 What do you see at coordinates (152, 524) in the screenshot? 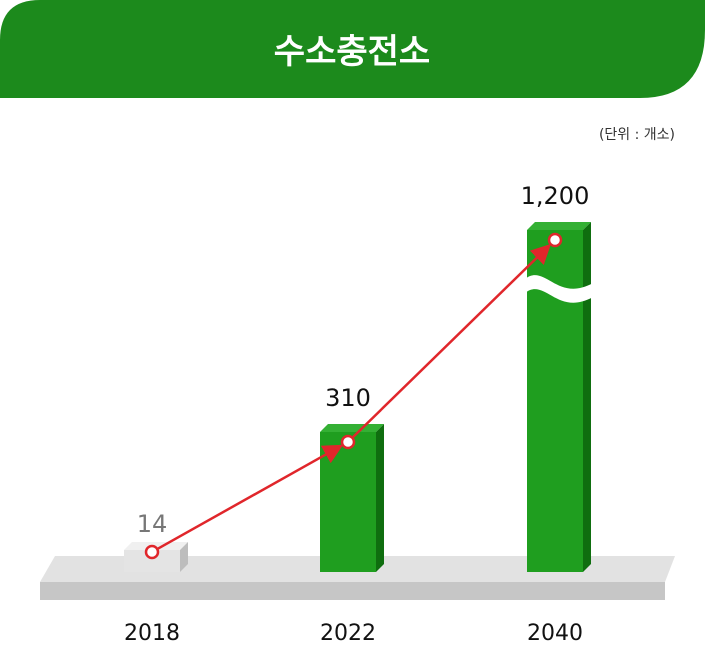
I see `data-label: 14` at bounding box center [152, 524].